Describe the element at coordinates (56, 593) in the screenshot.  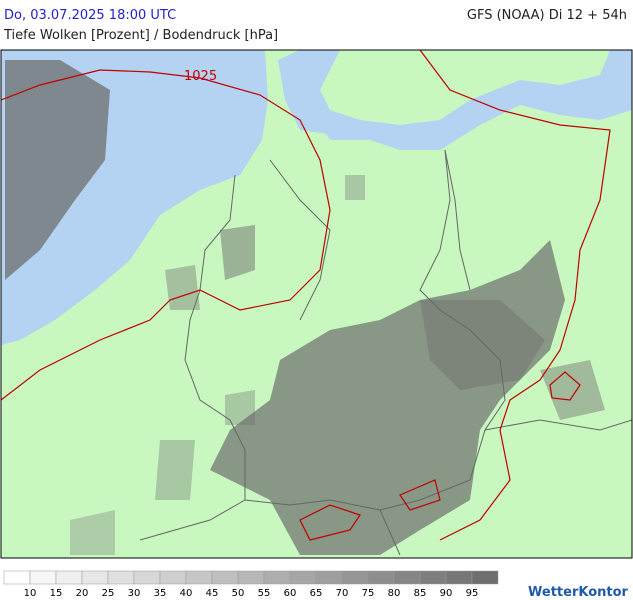
I see `legend-label: 15` at that location.